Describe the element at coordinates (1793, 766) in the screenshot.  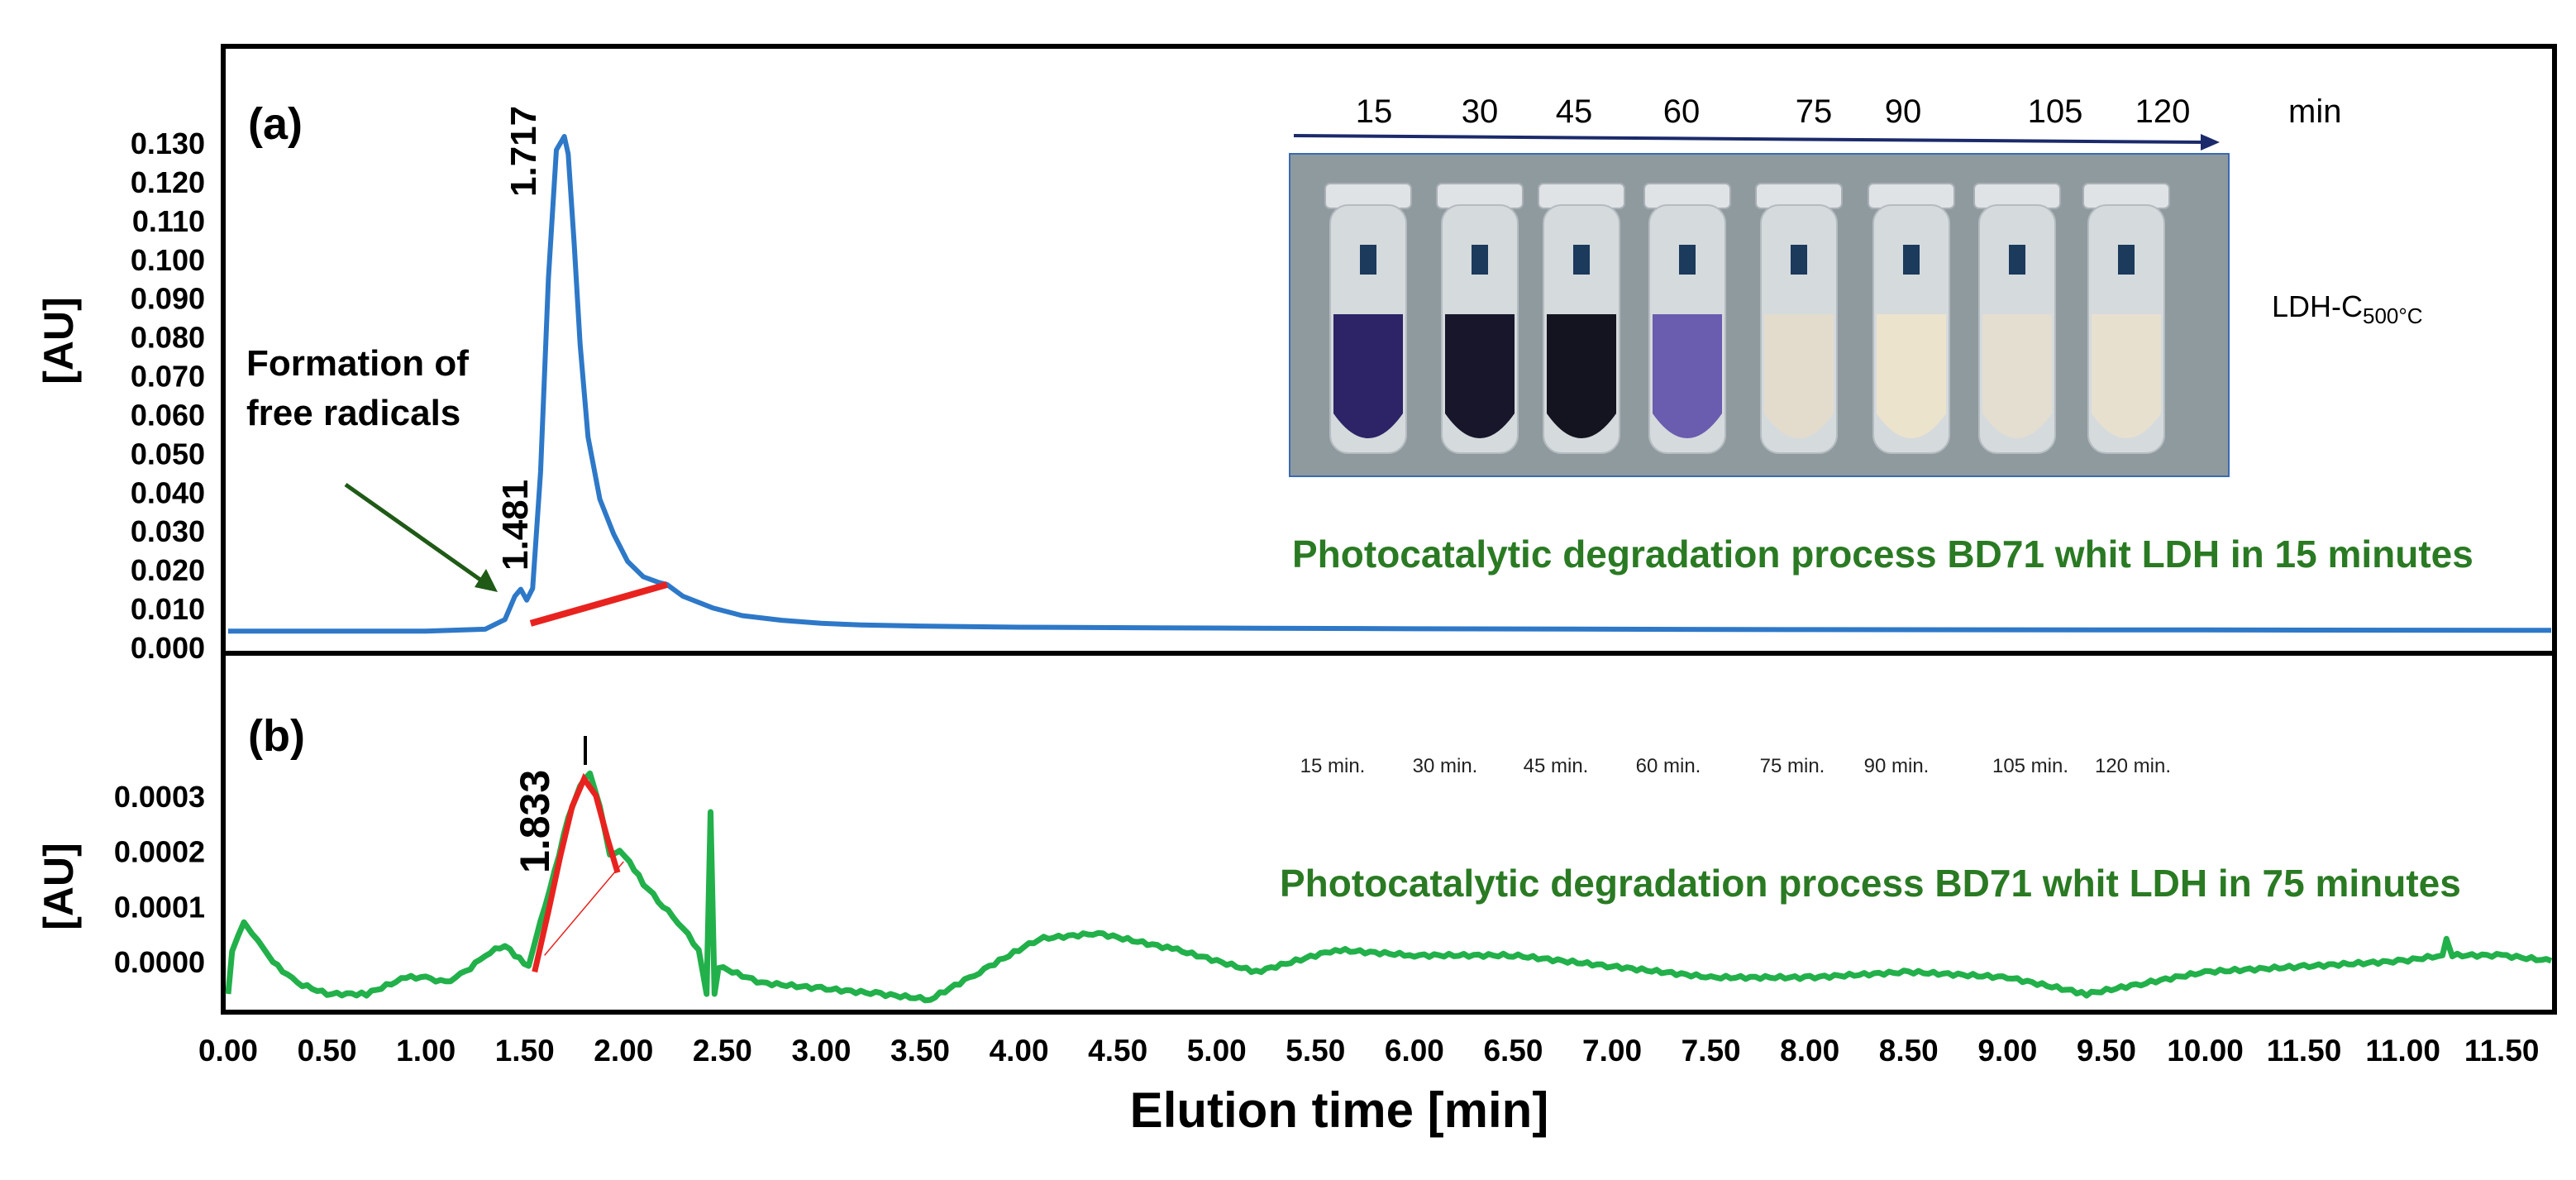
I see `panel-b-time-label: 75 min.` at that location.